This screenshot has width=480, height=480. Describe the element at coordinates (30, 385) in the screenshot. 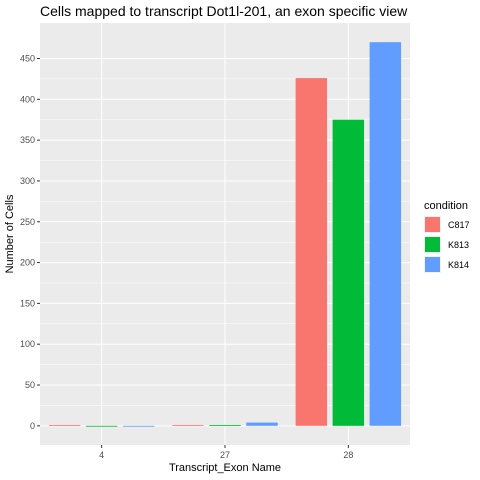

I see `y-tick-label: 50` at that location.